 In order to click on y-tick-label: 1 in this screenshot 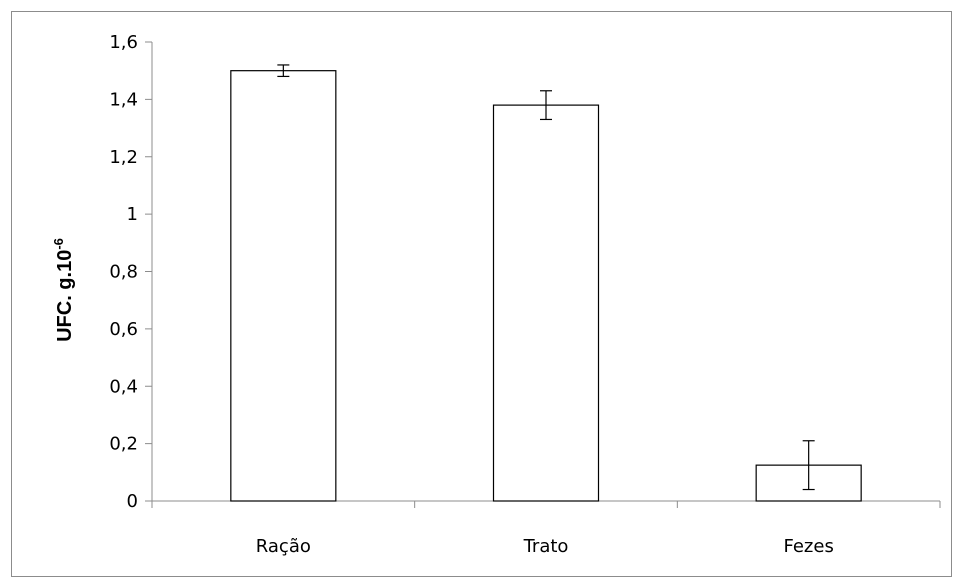, I will do `click(132, 214)`.